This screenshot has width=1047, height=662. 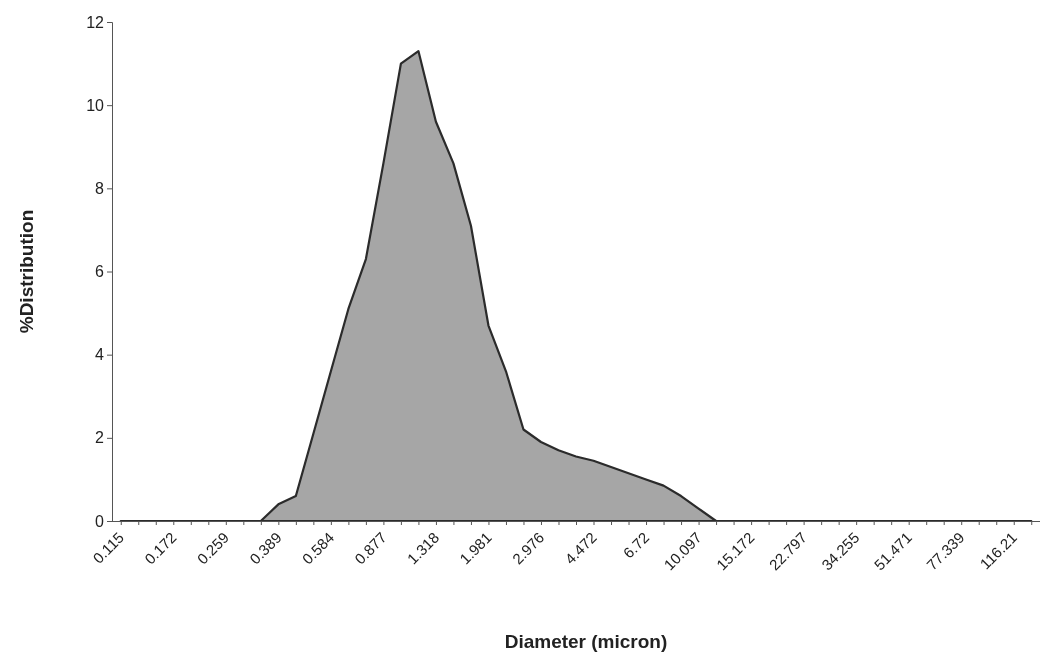 I want to click on x-tick-label: 6.72, so click(x=636, y=545).